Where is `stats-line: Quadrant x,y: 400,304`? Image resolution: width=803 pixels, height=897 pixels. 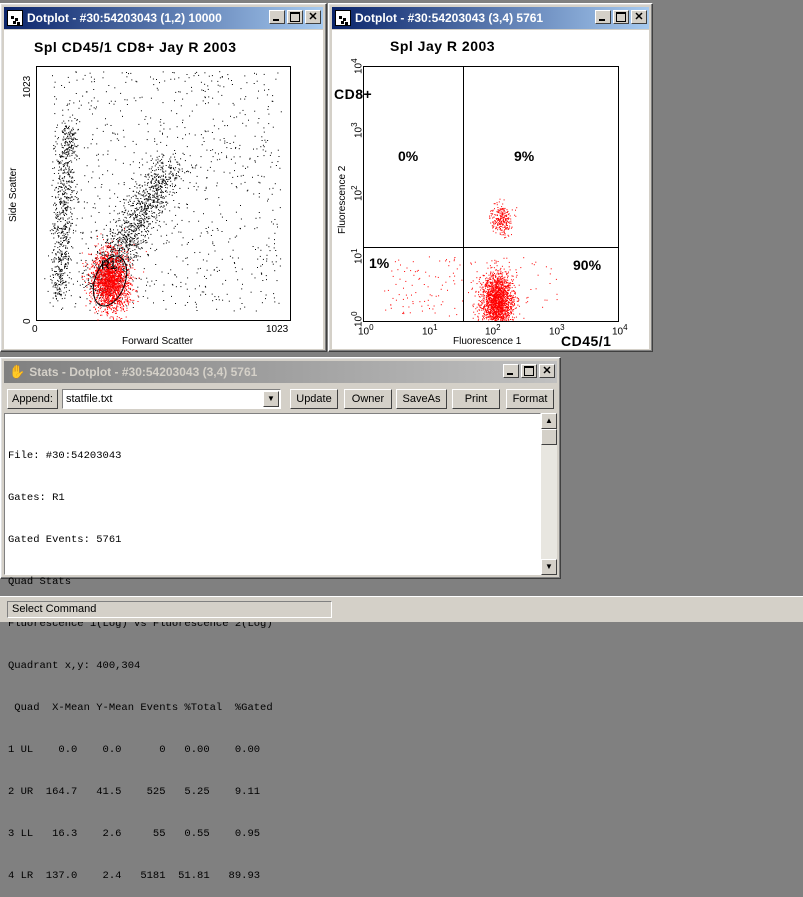 stats-line: Quadrant x,y: 400,304 is located at coordinates (140, 666).